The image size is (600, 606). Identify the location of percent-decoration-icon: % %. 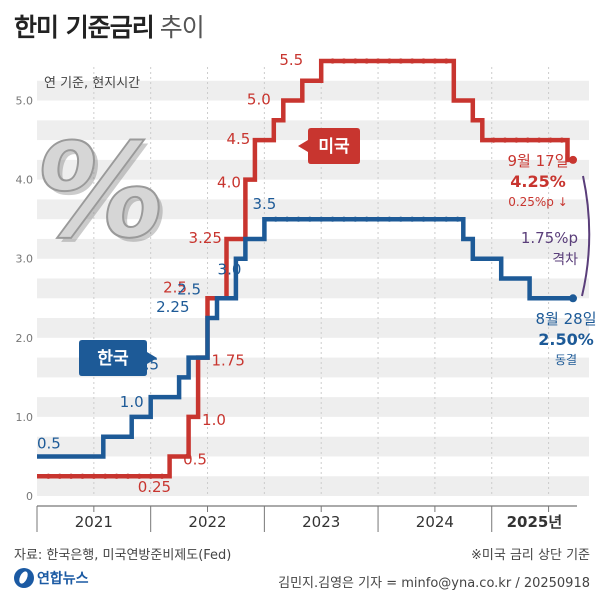
(101, 193).